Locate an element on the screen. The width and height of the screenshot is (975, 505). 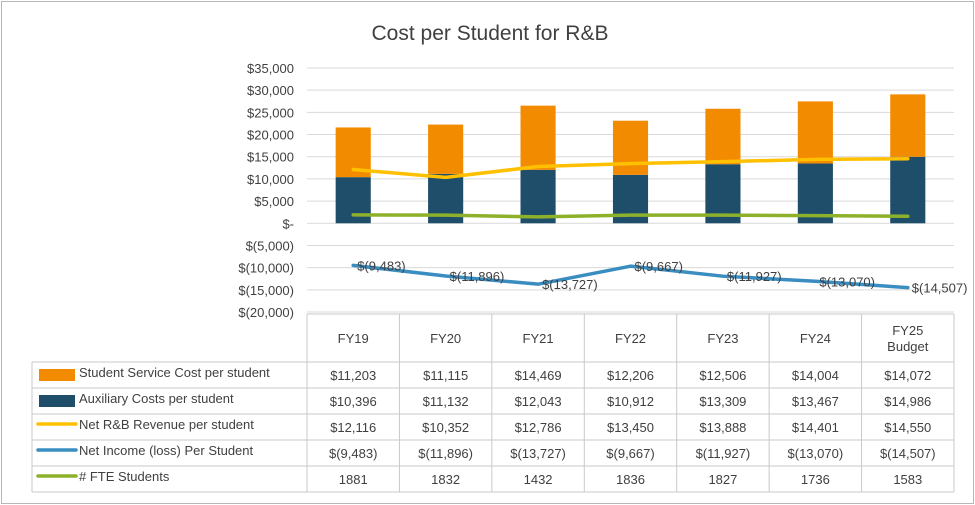
y-tick-label: $15,000 is located at coordinates (270, 157).